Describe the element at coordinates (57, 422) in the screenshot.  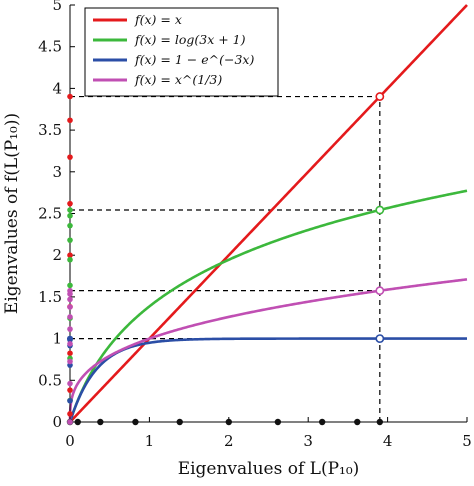
I see `y-tick-label: 0` at that location.